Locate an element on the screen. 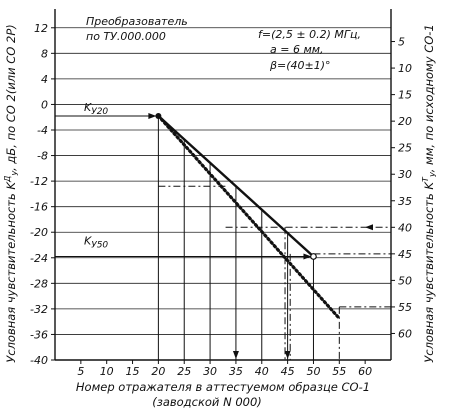  right-tick-label: 25 is located at coordinates (405, 148).